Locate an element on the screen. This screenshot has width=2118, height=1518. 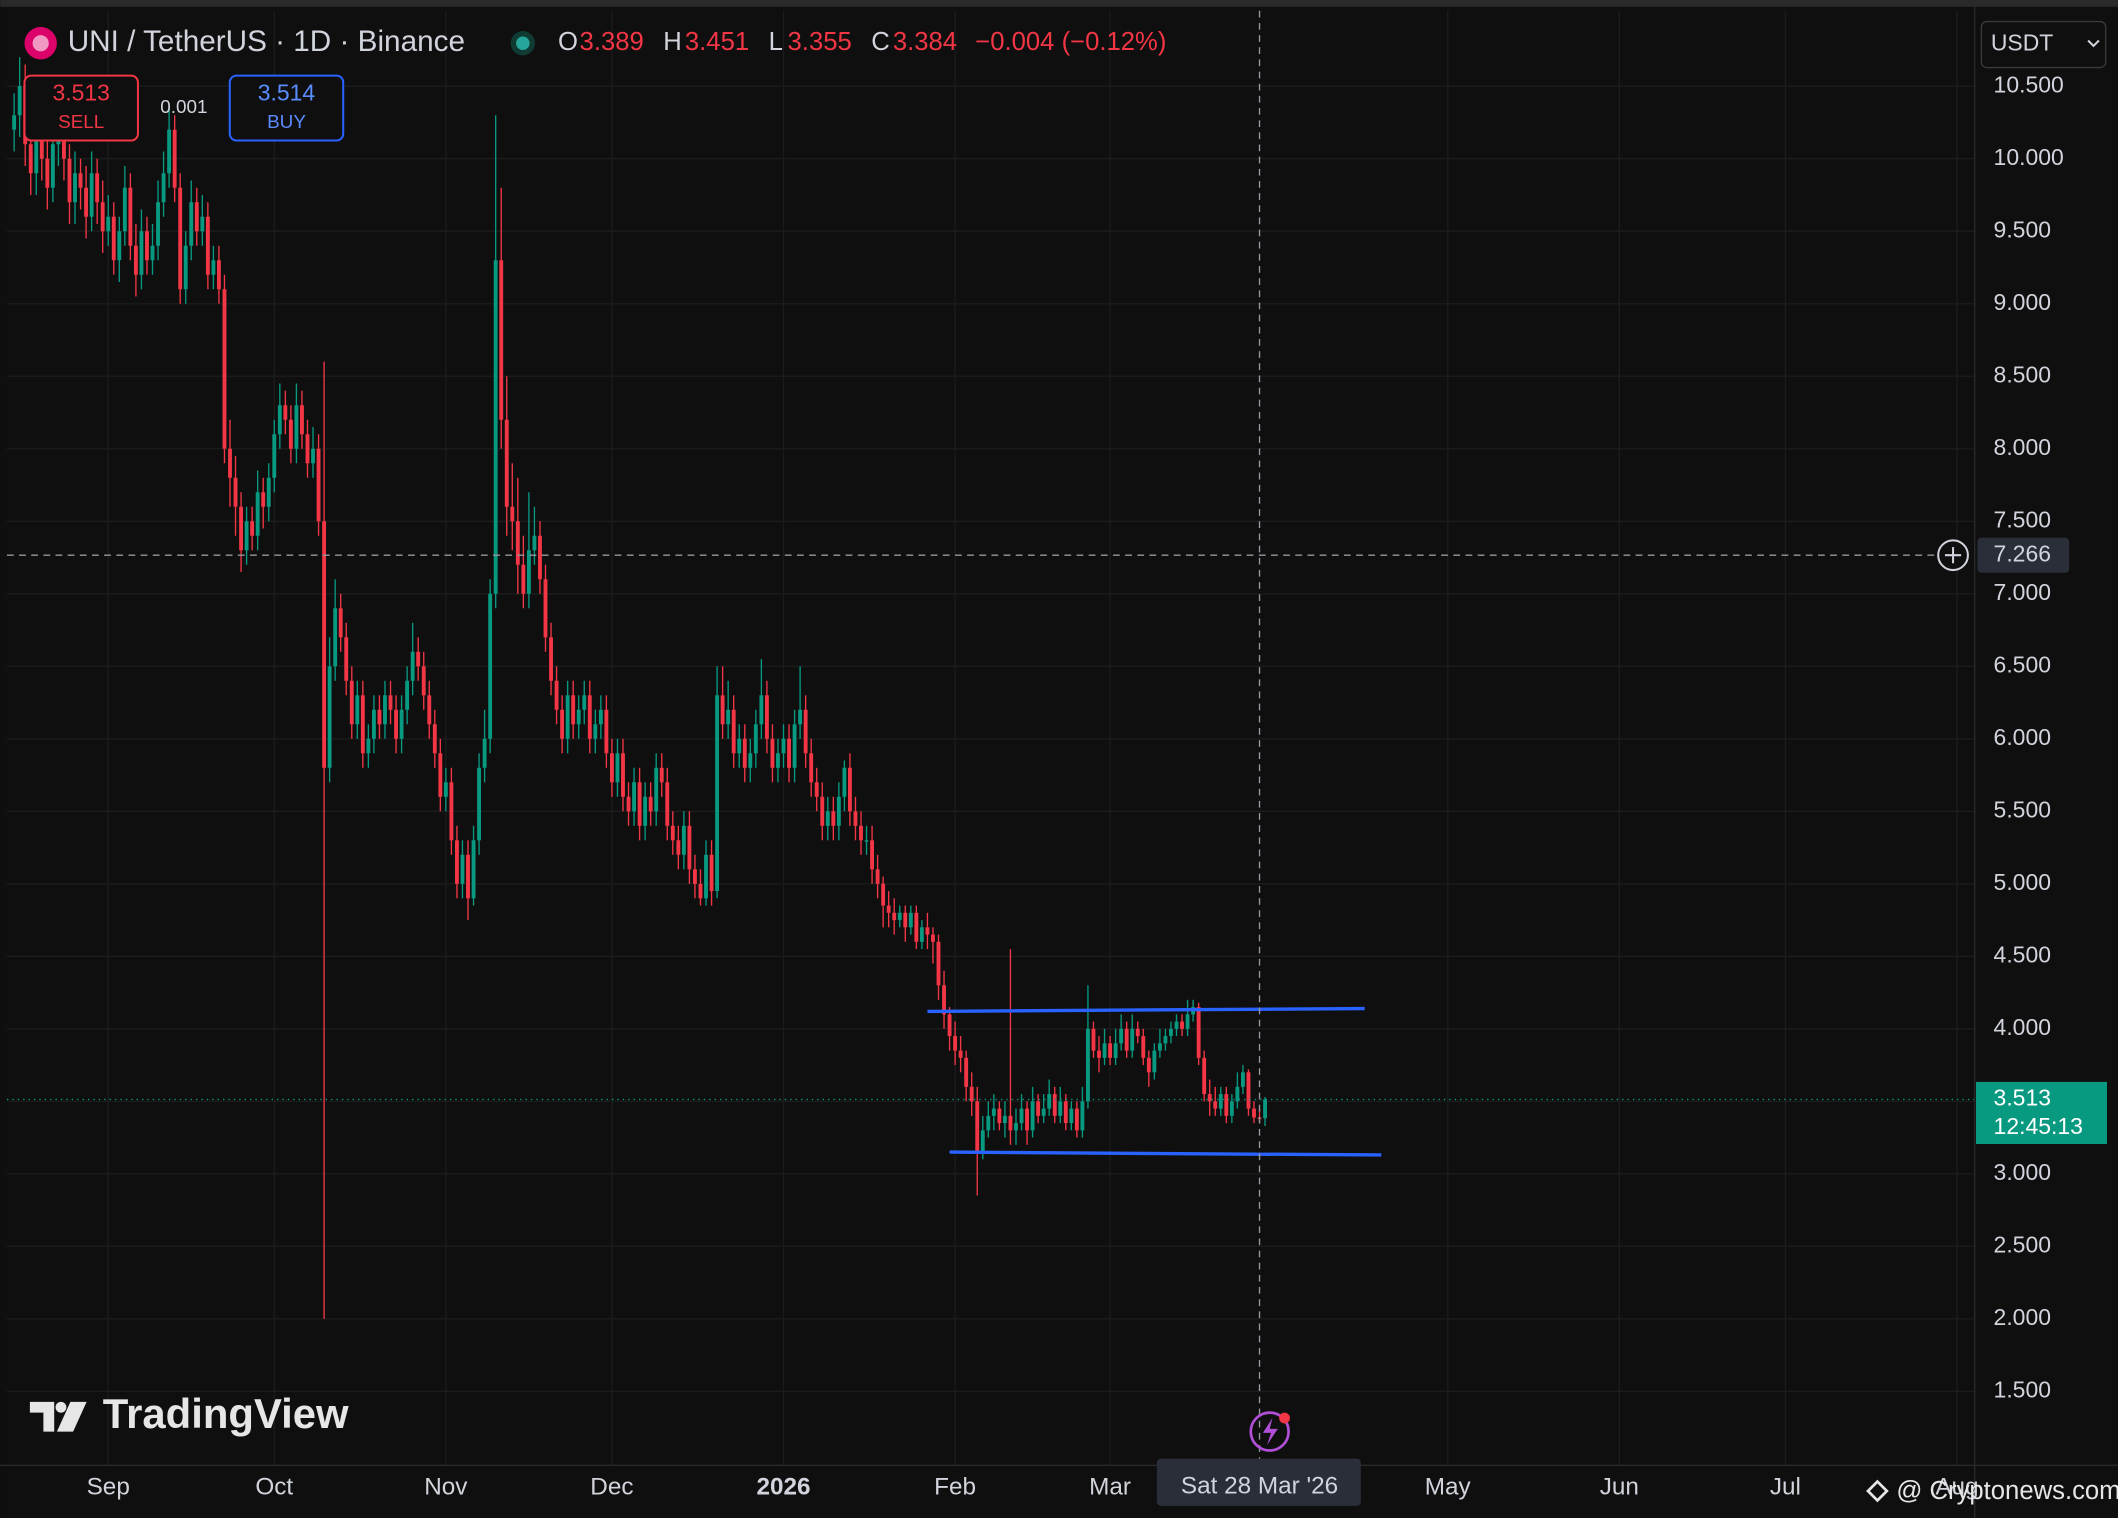
trend-line is located at coordinates (1146, 1010).